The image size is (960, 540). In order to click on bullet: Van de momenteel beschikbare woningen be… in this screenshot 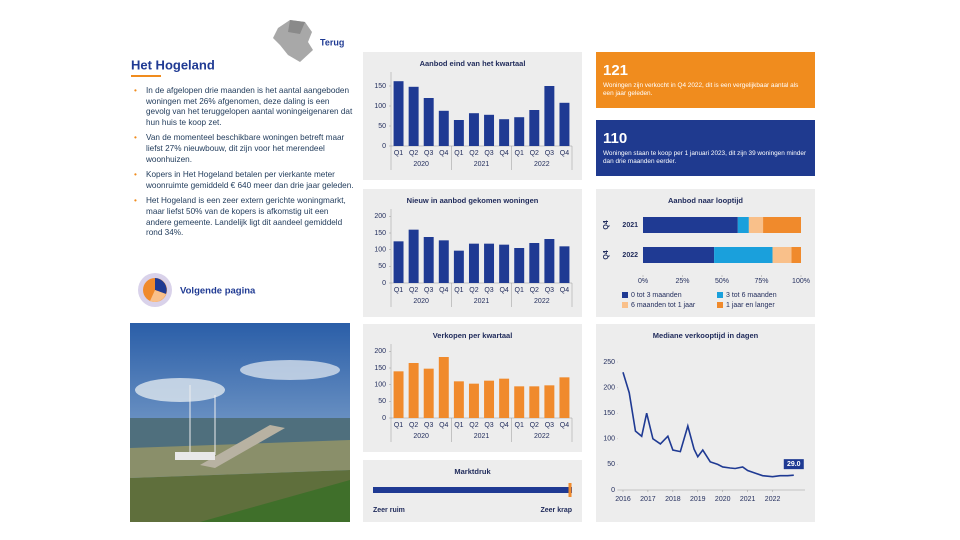, I will do `click(243, 149)`.